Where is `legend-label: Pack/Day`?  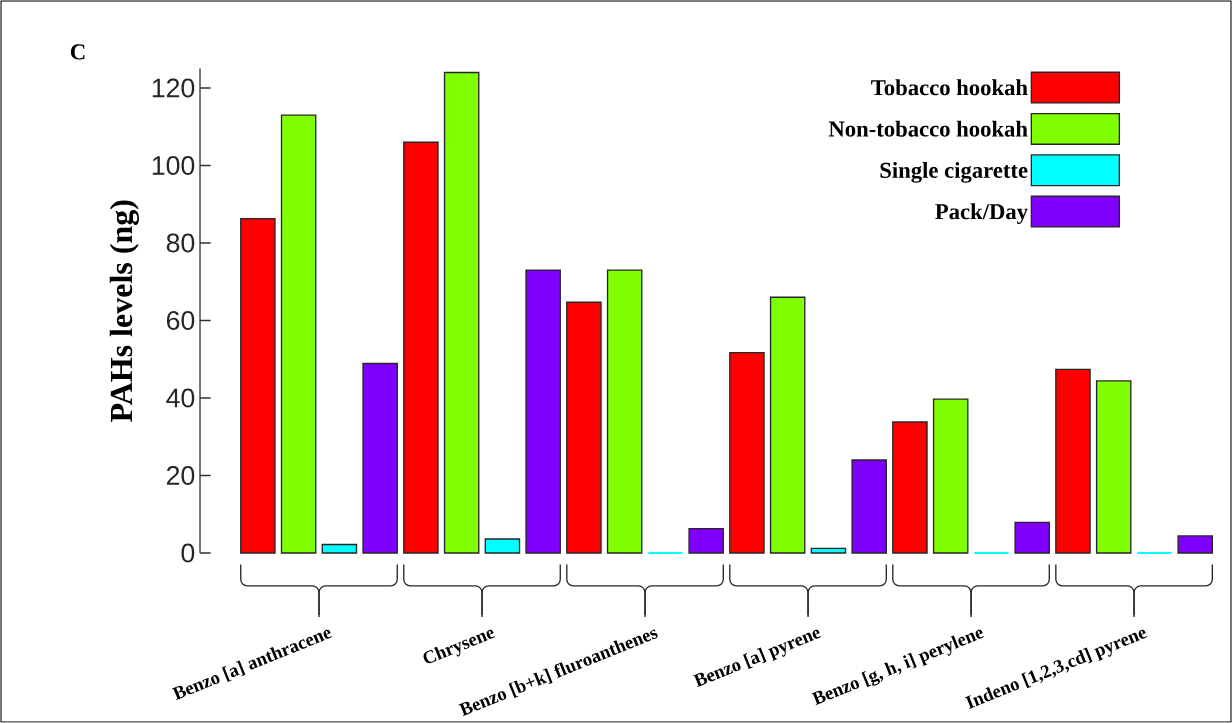 legend-label: Pack/Day is located at coordinates (981, 213).